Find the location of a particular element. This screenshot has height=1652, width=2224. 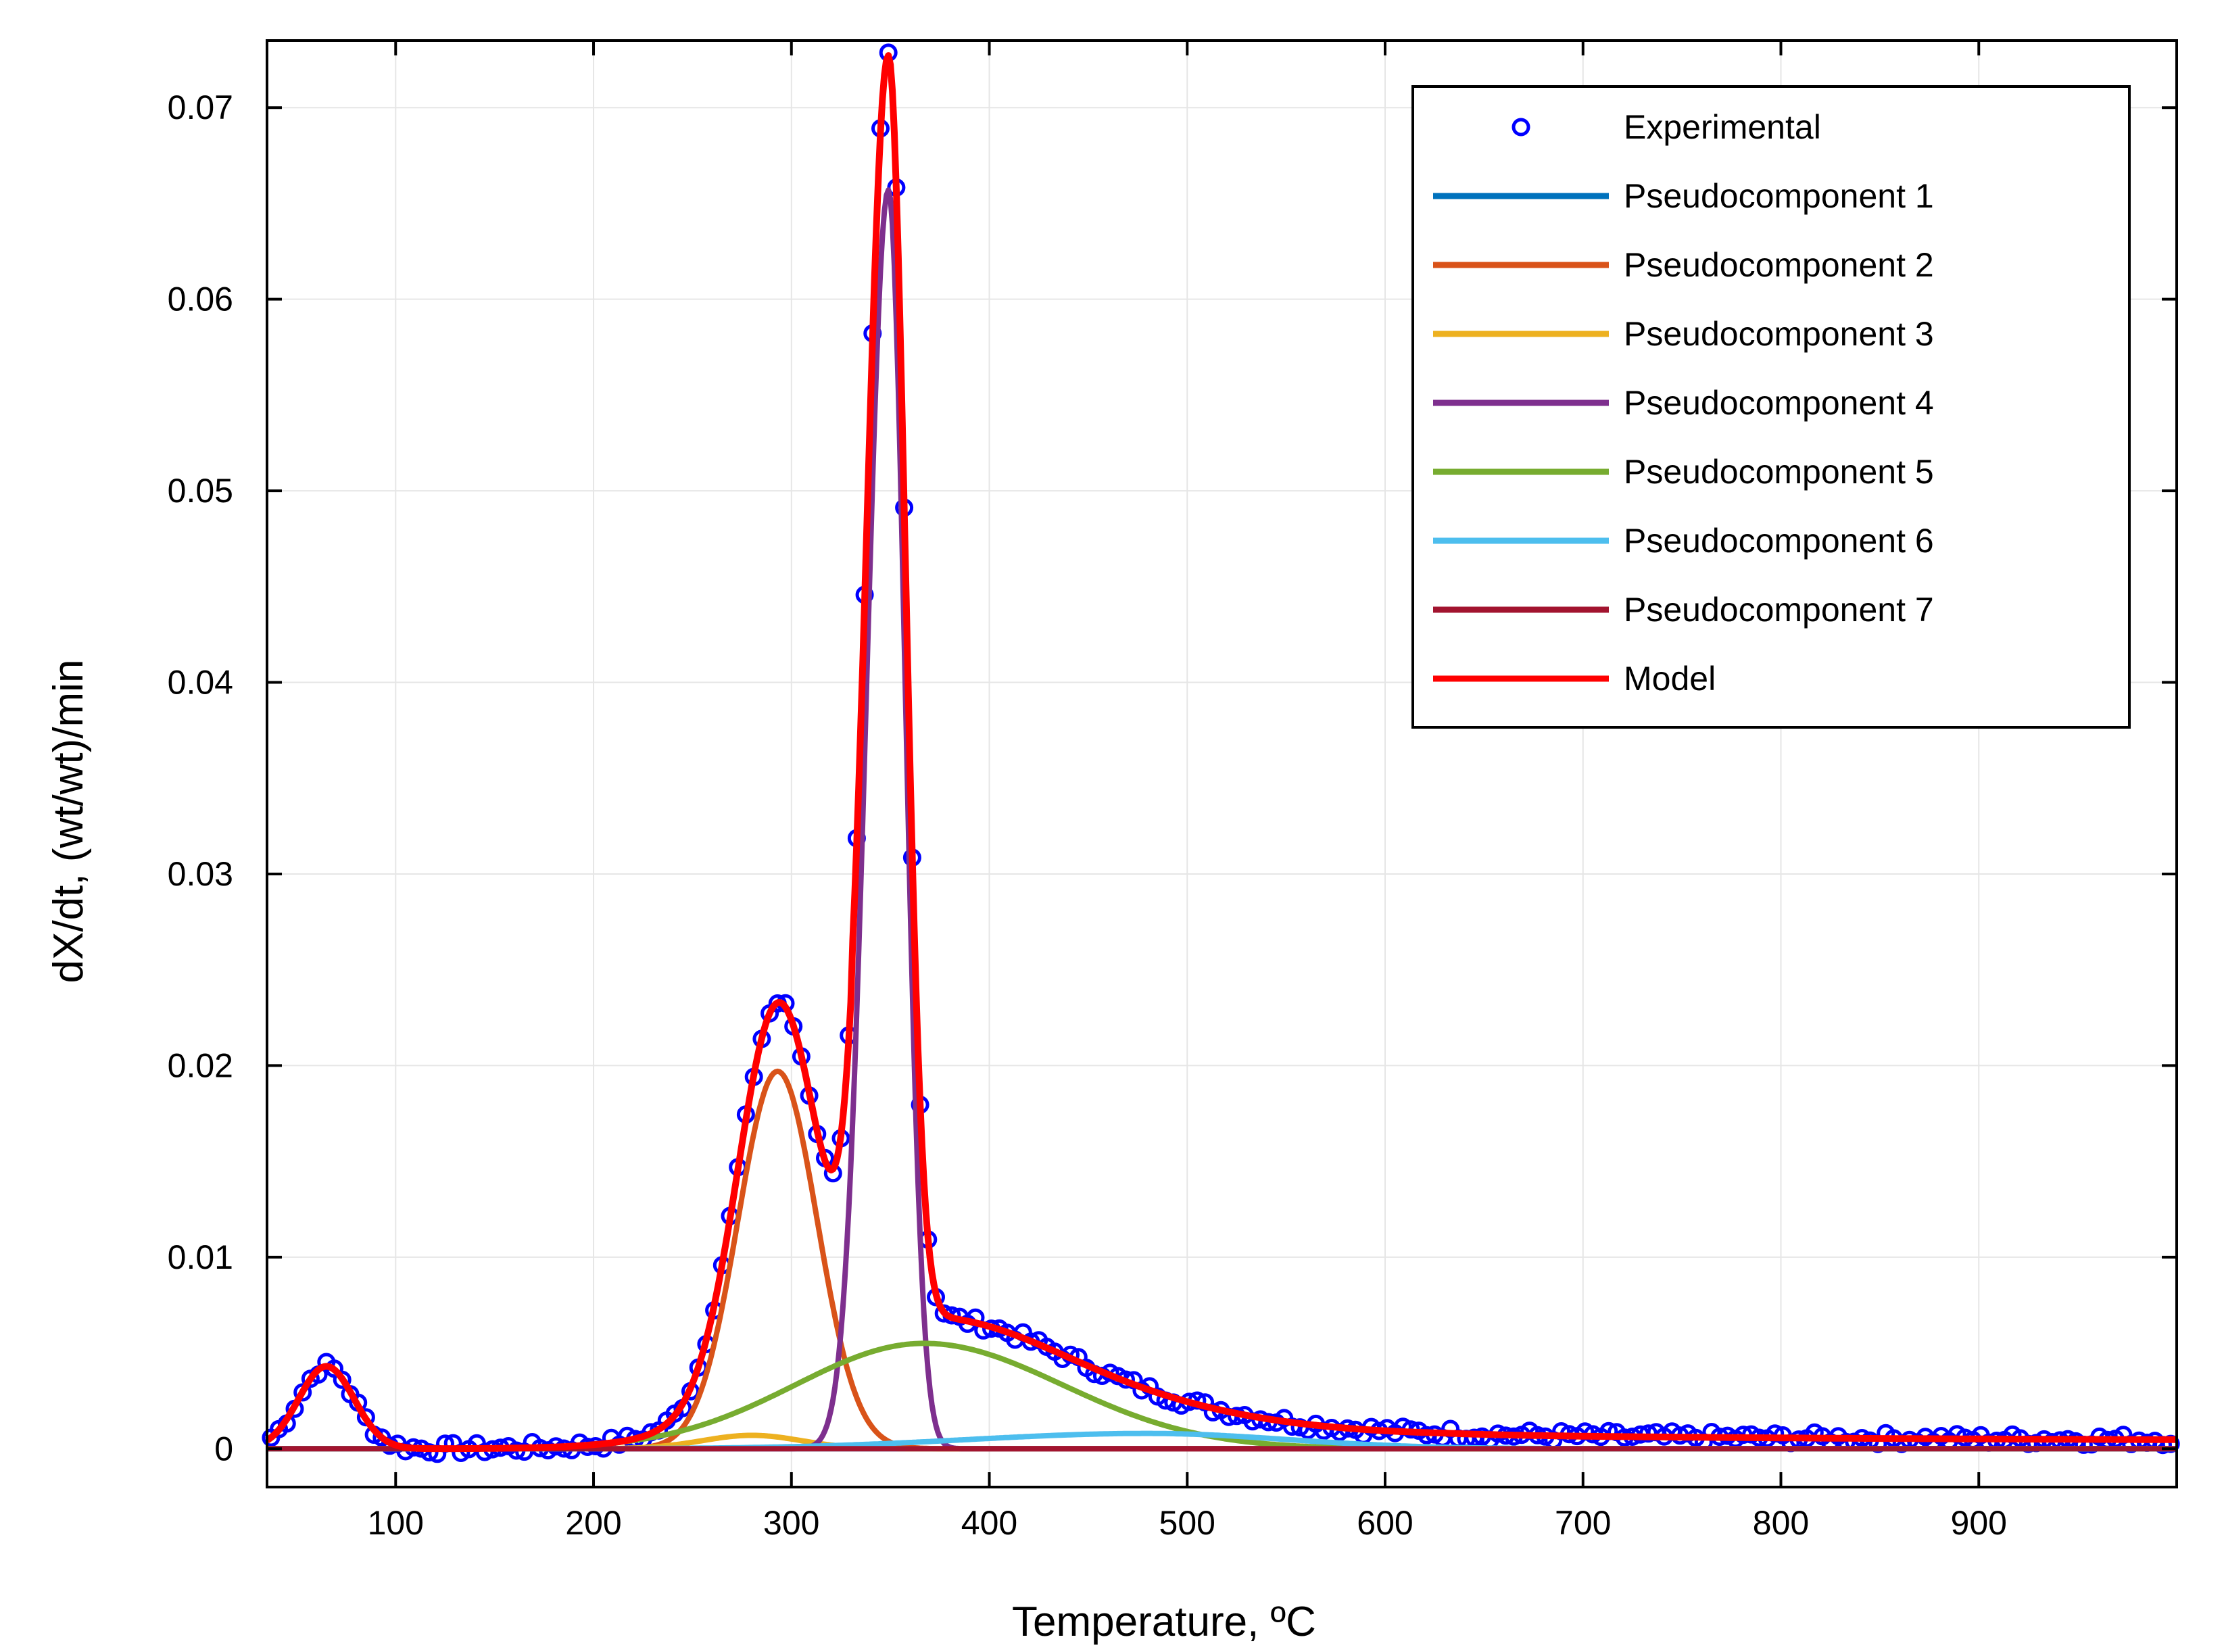

y-tick-label: 0.05 is located at coordinates (200, 491).